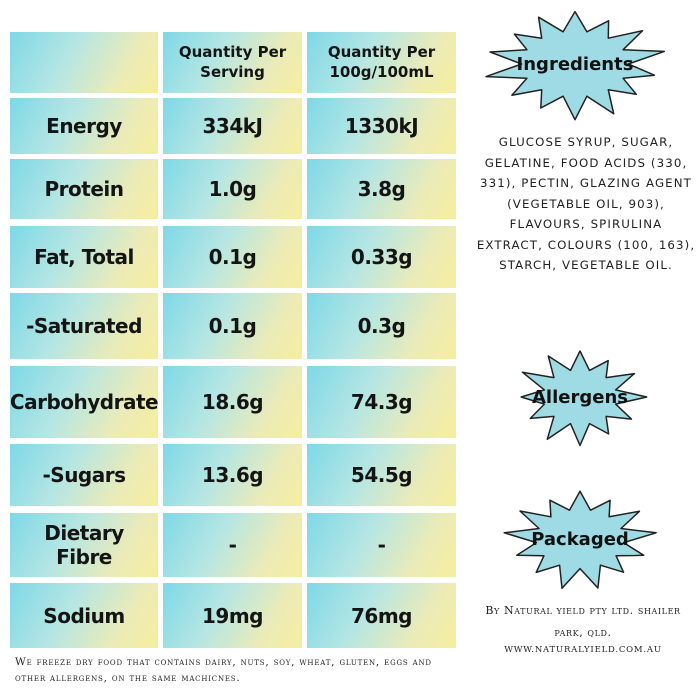  Describe the element at coordinates (232, 402) in the screenshot. I see `per-serving-value: 18.6g` at that location.